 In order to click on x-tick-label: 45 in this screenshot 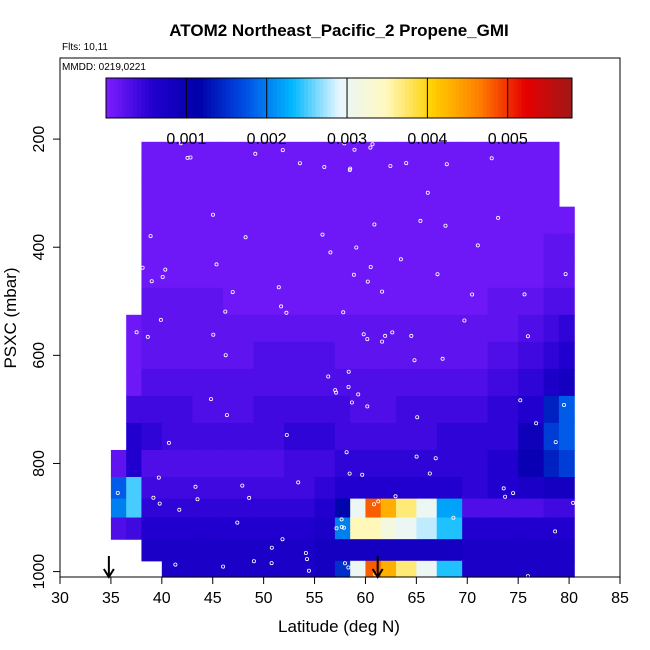, I will do `click(213, 598)`.